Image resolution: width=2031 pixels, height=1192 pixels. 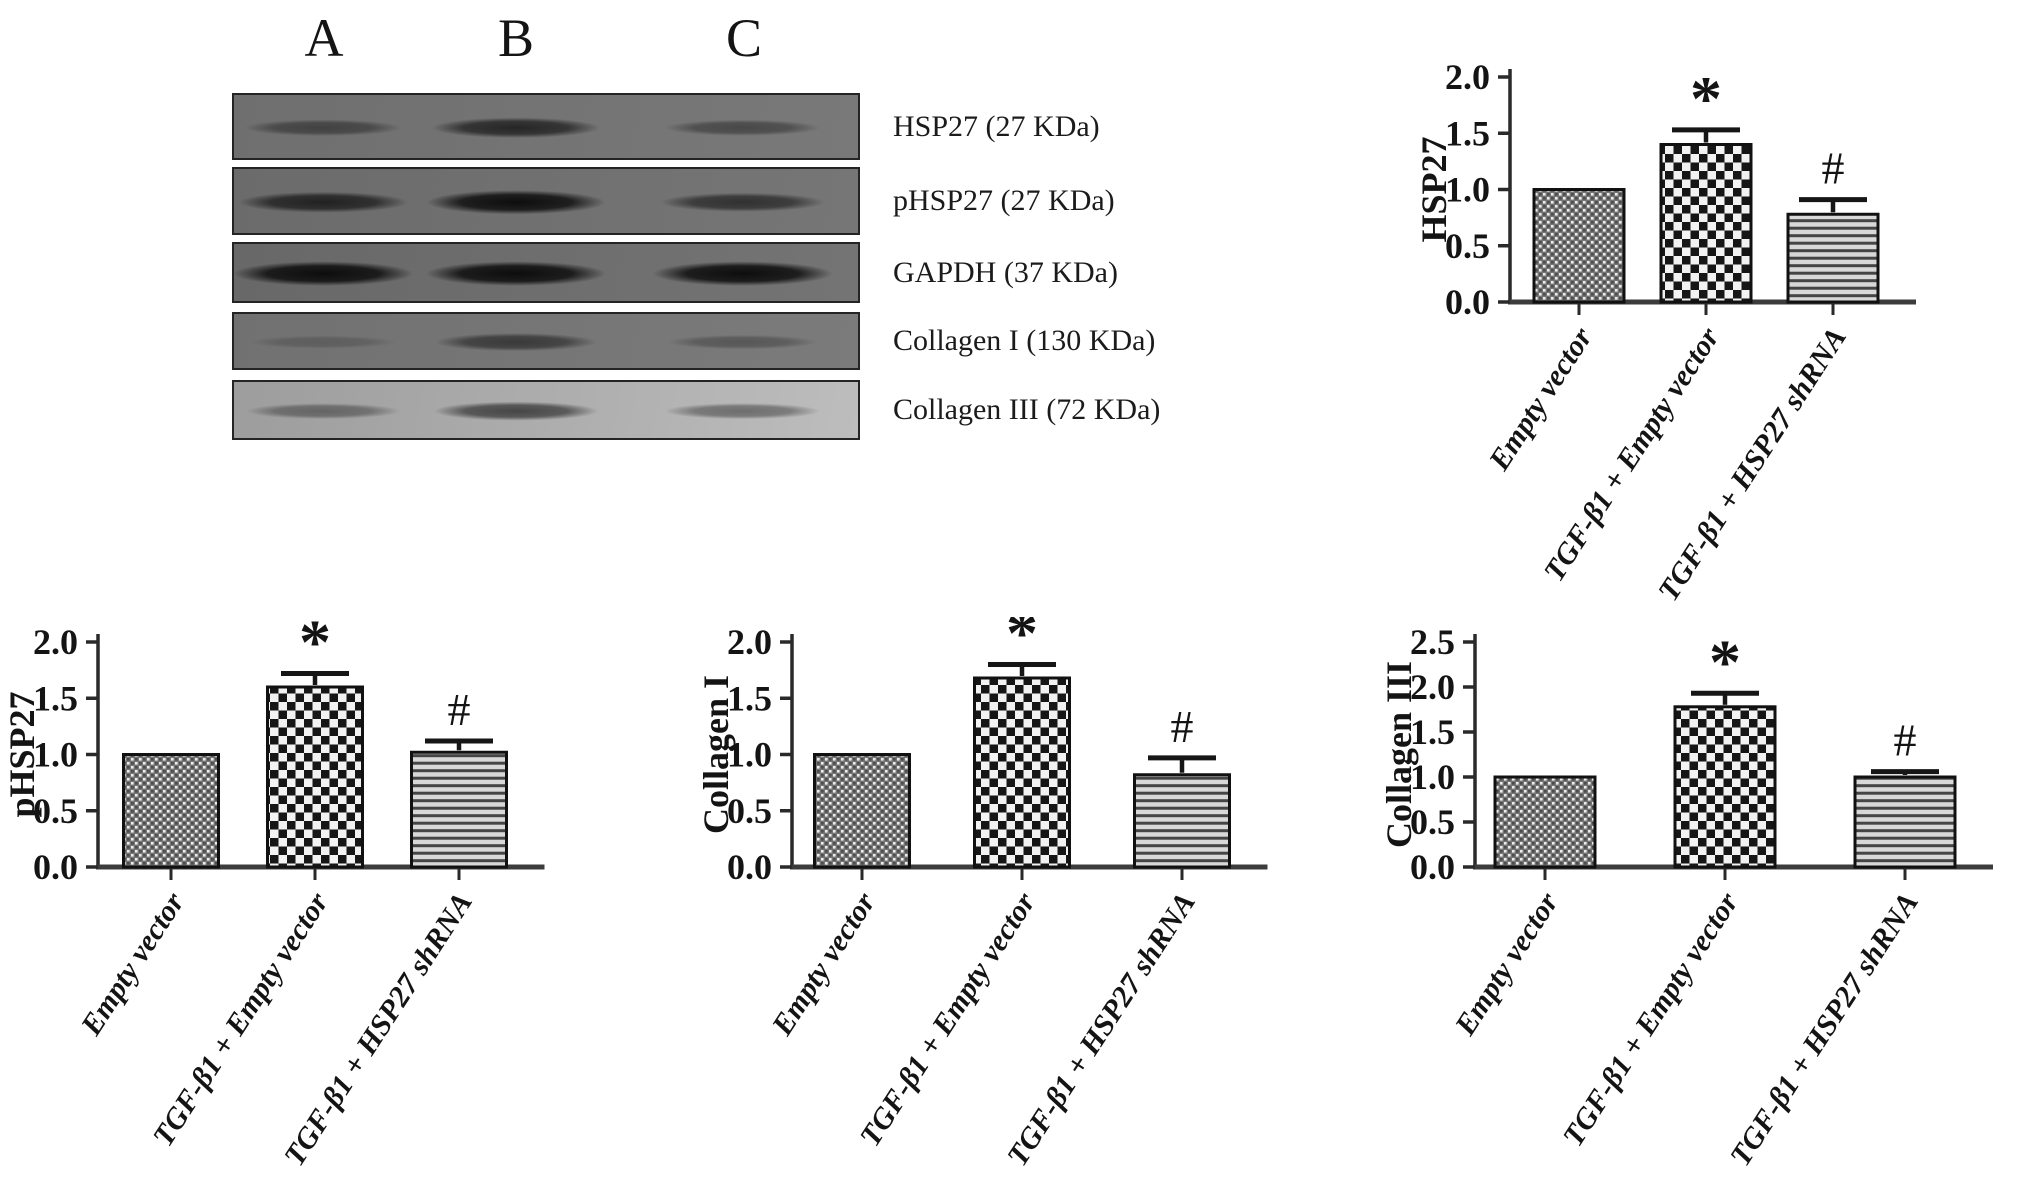 What do you see at coordinates (516, 38) in the screenshot?
I see `lane-label-b: B` at bounding box center [516, 38].